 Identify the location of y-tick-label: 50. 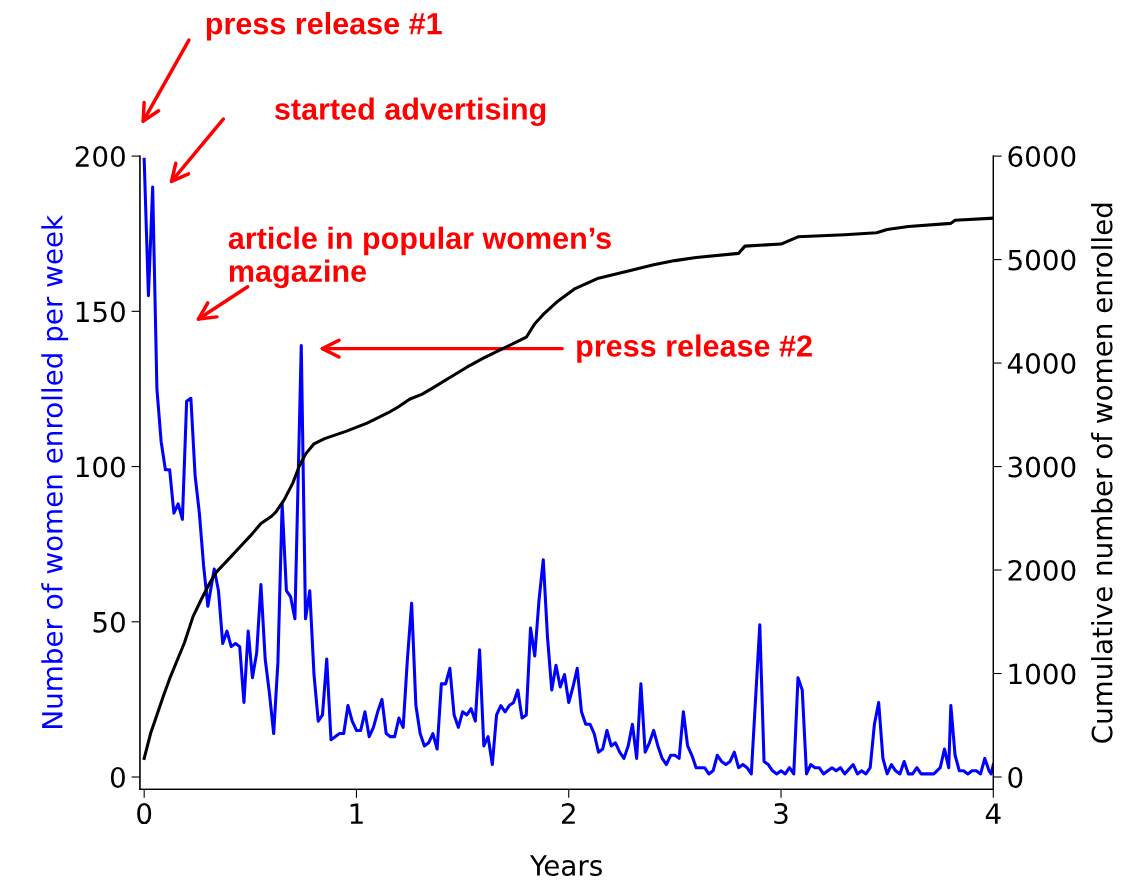
(109, 622).